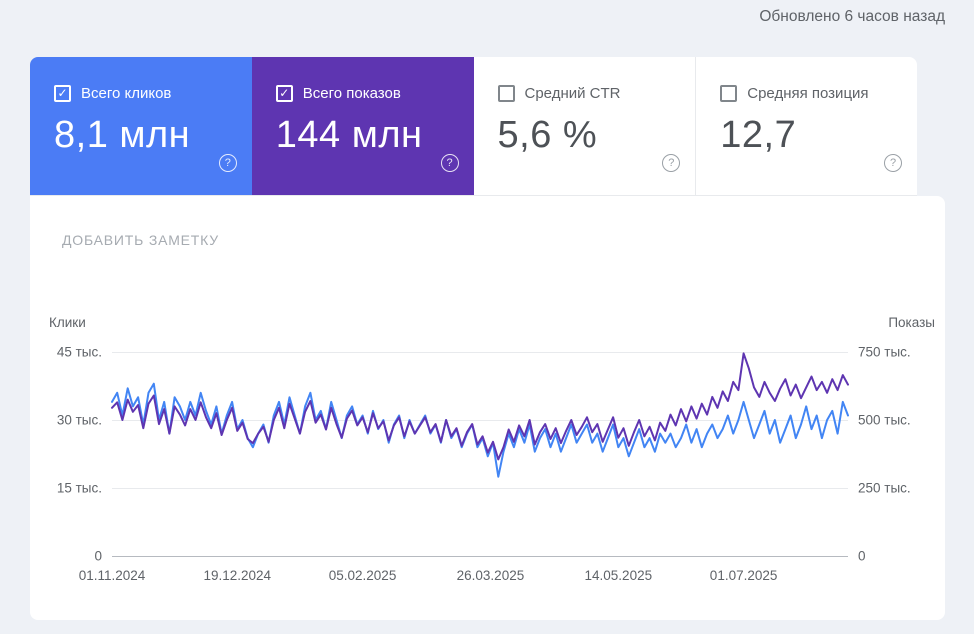 The width and height of the screenshot is (974, 634). What do you see at coordinates (349, 135) in the screenshot?
I see `metric-value: 144 млн` at bounding box center [349, 135].